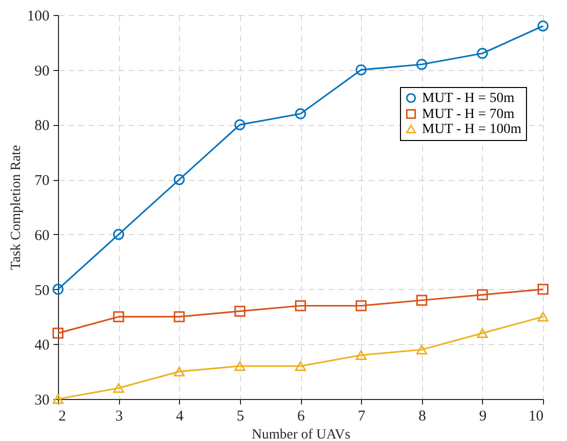 Image resolution: width=567 pixels, height=441 pixels. What do you see at coordinates (472, 129) in the screenshot?
I see `legend-label: MUT - H = 100m` at bounding box center [472, 129].